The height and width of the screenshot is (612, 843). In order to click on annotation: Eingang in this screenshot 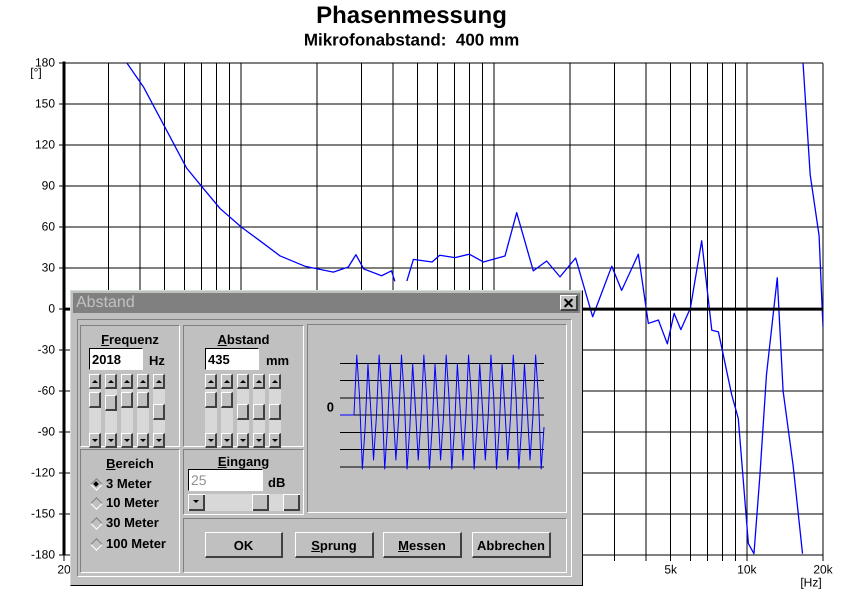, I will do `click(243, 461)`.